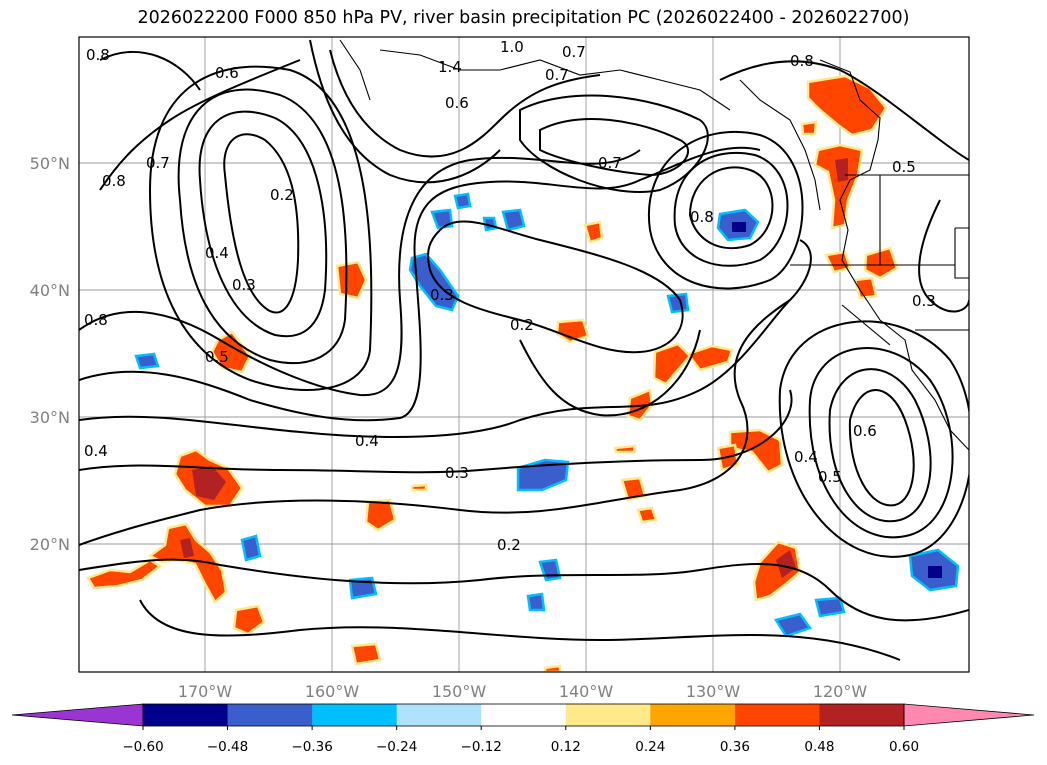 This screenshot has height=765, width=1047. What do you see at coordinates (459, 691) in the screenshot?
I see `lon-label: 150°W` at bounding box center [459, 691].